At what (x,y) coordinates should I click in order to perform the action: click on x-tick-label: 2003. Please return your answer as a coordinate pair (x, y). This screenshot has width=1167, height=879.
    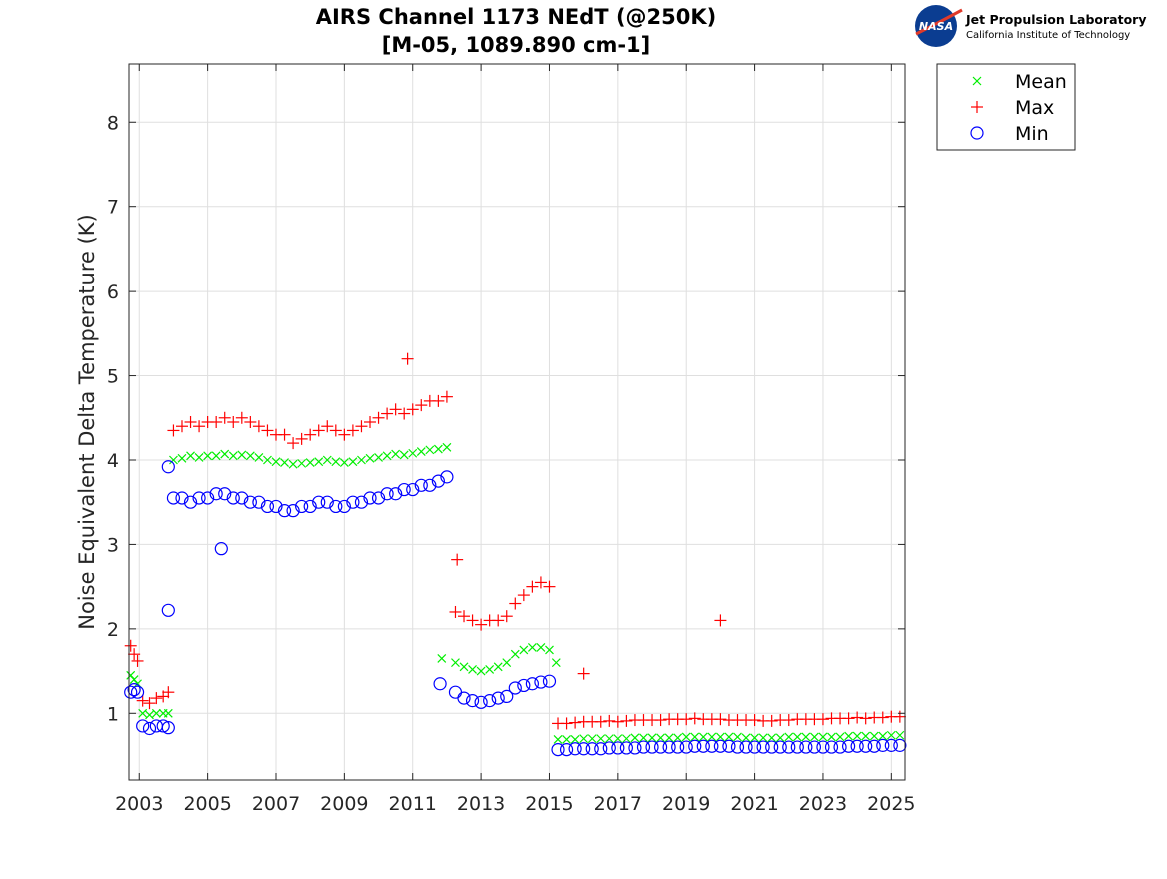
    Looking at the image, I should click on (139, 804).